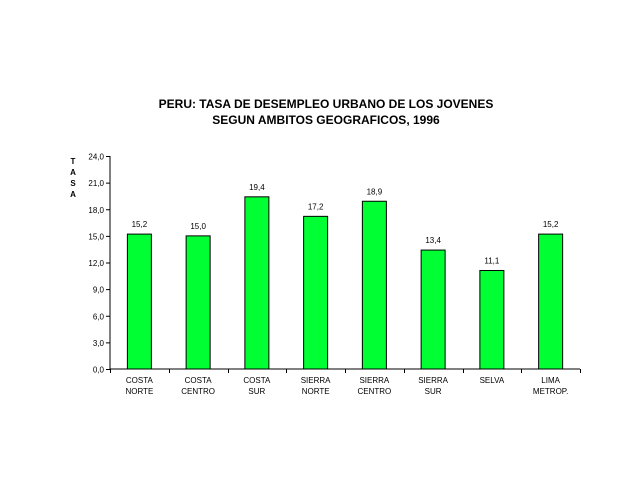 This screenshot has height=480, width=640. Describe the element at coordinates (257, 187) in the screenshot. I see `bar-value-label-2: 19,4` at that location.